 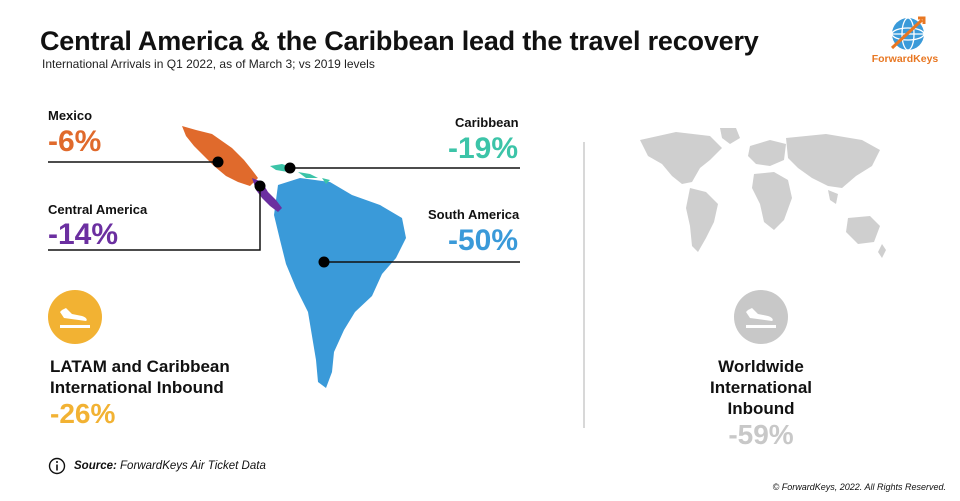 I want to click on source-text: ForwardKeys Air Ticket Data, so click(x=193, y=466).